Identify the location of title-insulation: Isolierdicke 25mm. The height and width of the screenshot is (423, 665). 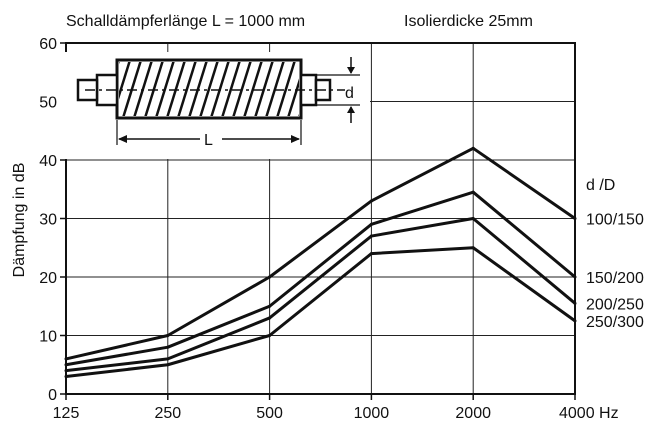
(468, 21).